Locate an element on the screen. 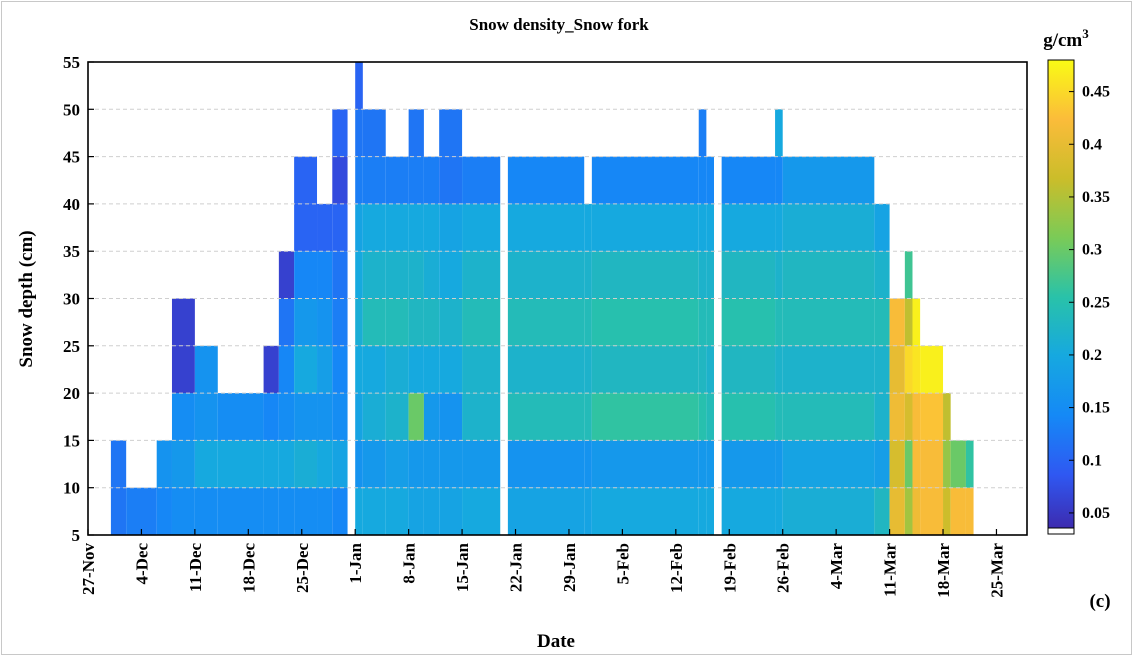 This screenshot has width=1135, height=658. colorbar-tick-label: 0.45 is located at coordinates (1096, 92).